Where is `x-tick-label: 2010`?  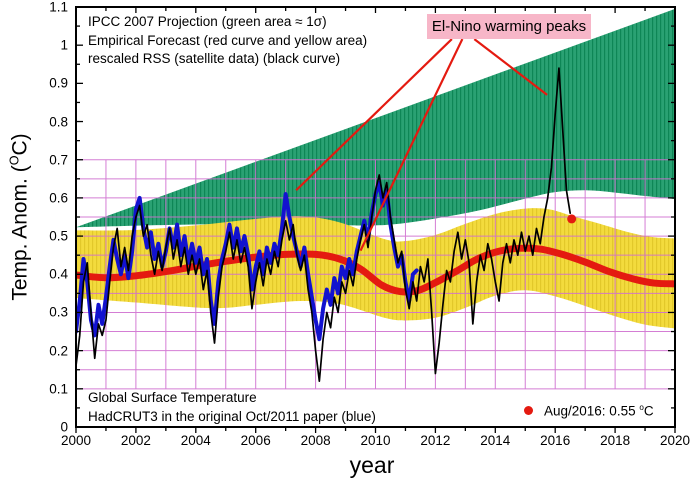 x-tick-label: 2010 is located at coordinates (375, 440).